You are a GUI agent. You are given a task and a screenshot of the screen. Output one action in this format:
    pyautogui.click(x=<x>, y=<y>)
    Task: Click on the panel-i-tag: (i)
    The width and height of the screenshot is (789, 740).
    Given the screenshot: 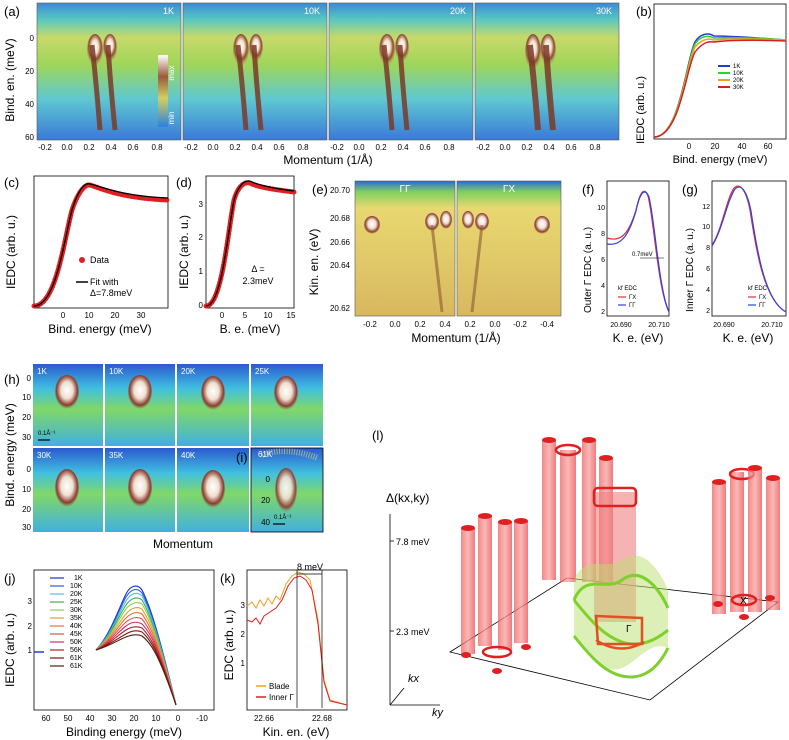 What is the action you would take?
    pyautogui.click(x=242, y=457)
    